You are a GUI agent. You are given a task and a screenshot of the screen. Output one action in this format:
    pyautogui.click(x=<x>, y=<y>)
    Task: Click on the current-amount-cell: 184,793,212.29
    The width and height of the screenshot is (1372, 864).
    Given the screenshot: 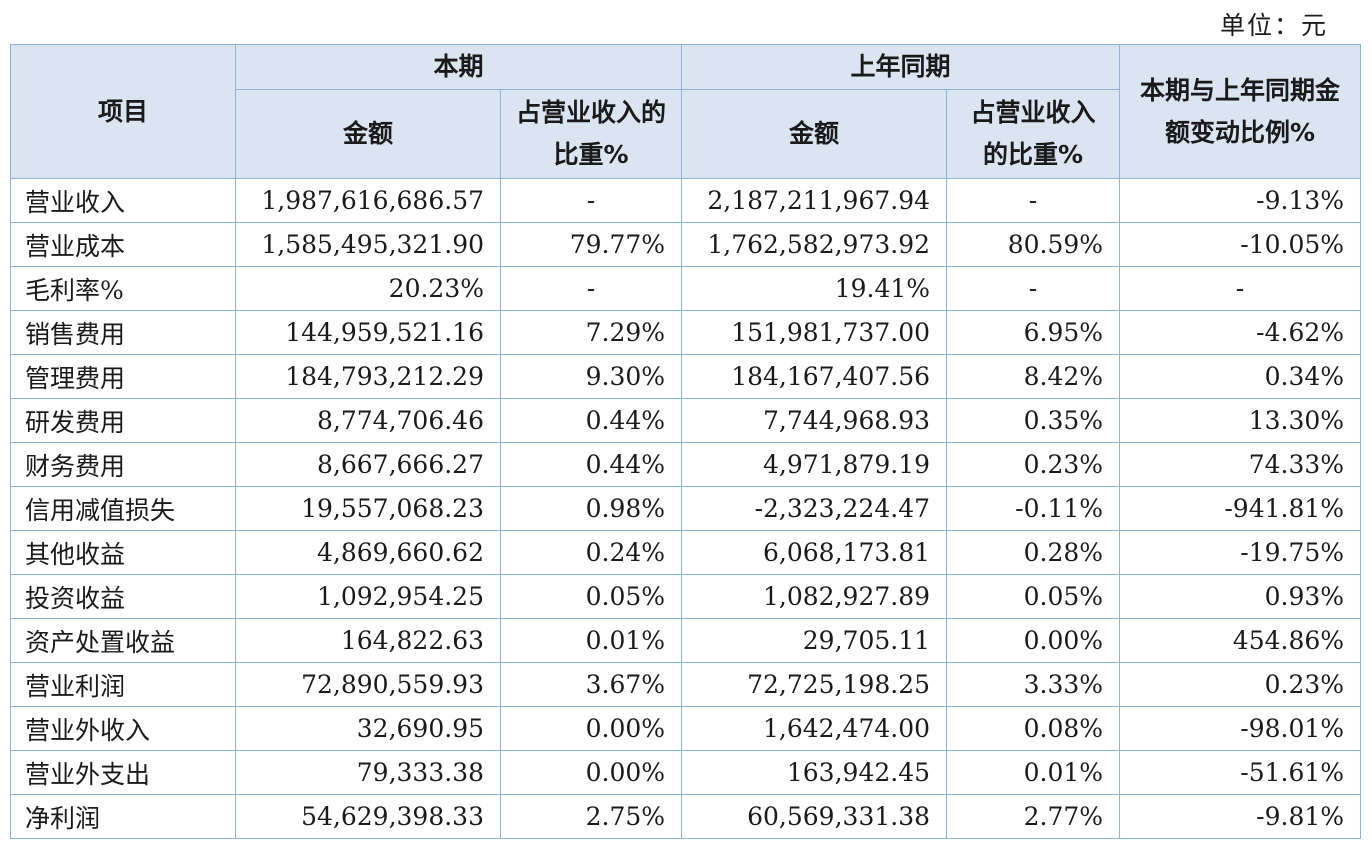 What is the action you would take?
    pyautogui.click(x=368, y=376)
    